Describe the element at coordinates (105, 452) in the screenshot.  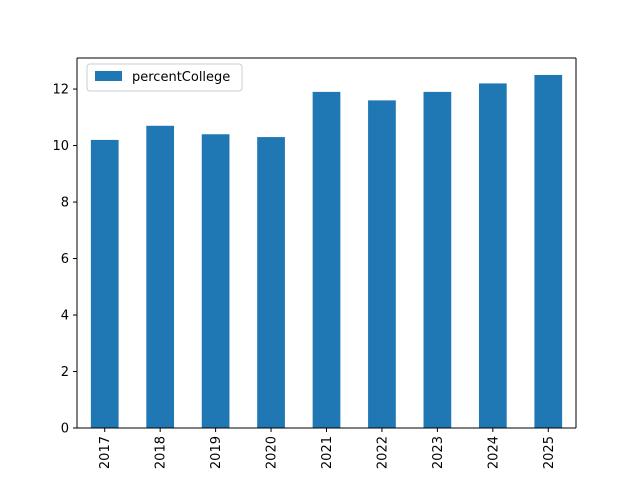
I see `x-tick-label: 2017` at that location.